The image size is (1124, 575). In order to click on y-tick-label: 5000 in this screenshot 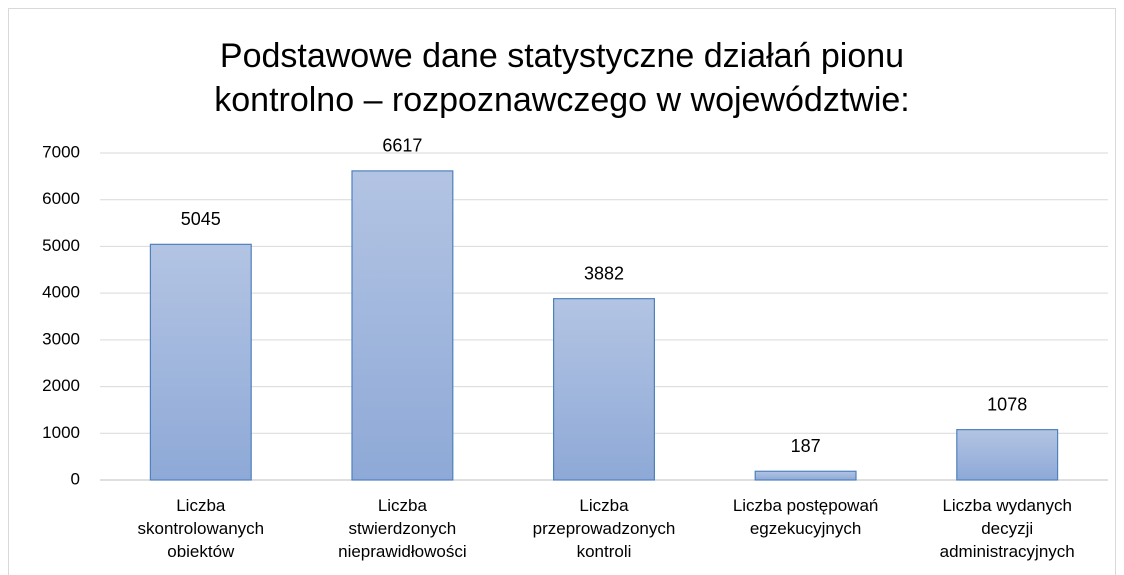, I will do `click(61, 245)`.